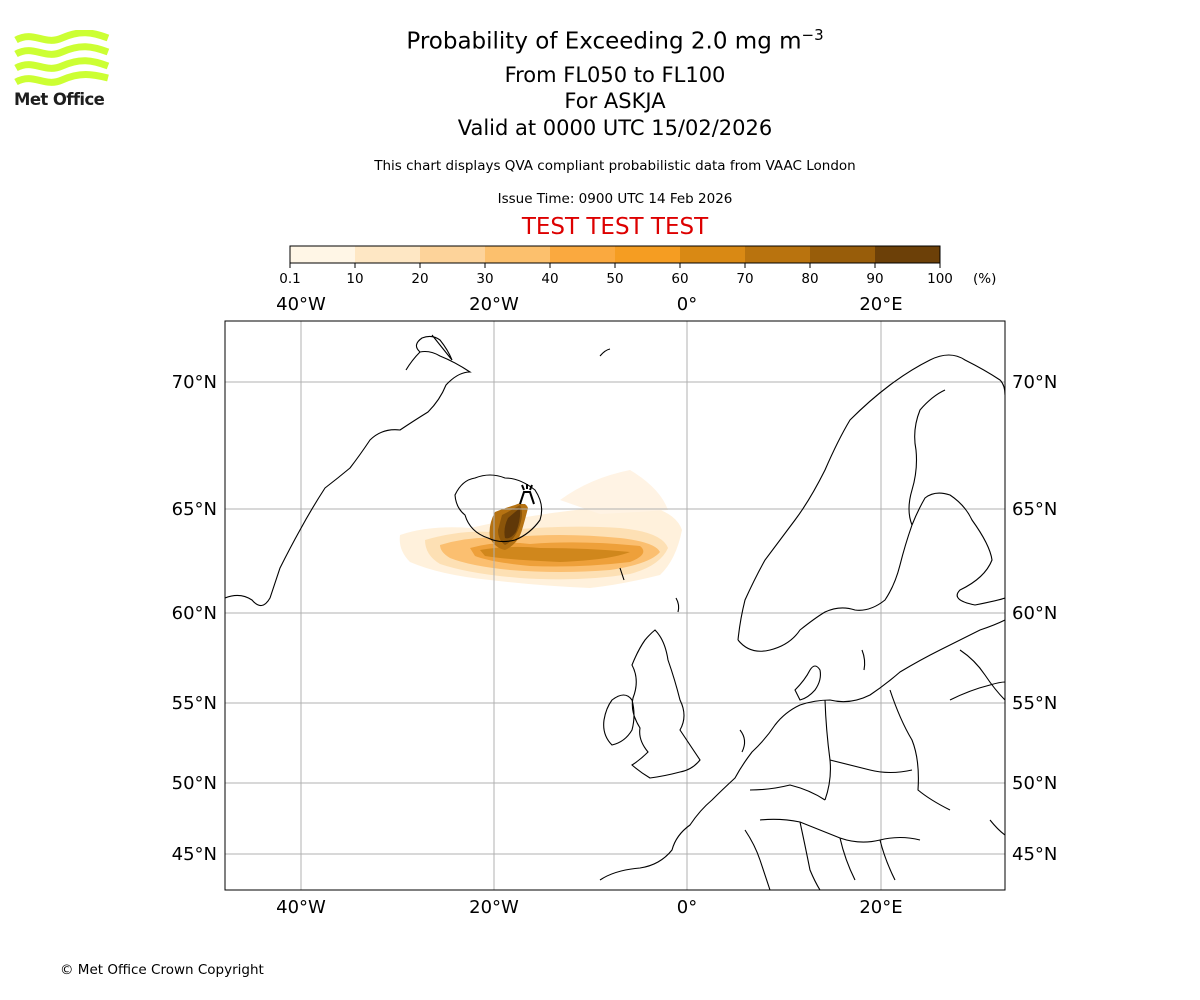 This screenshot has height=1000, width=1200. What do you see at coordinates (485, 279) in the screenshot?
I see `colorbar-tick-label: 30` at bounding box center [485, 279].